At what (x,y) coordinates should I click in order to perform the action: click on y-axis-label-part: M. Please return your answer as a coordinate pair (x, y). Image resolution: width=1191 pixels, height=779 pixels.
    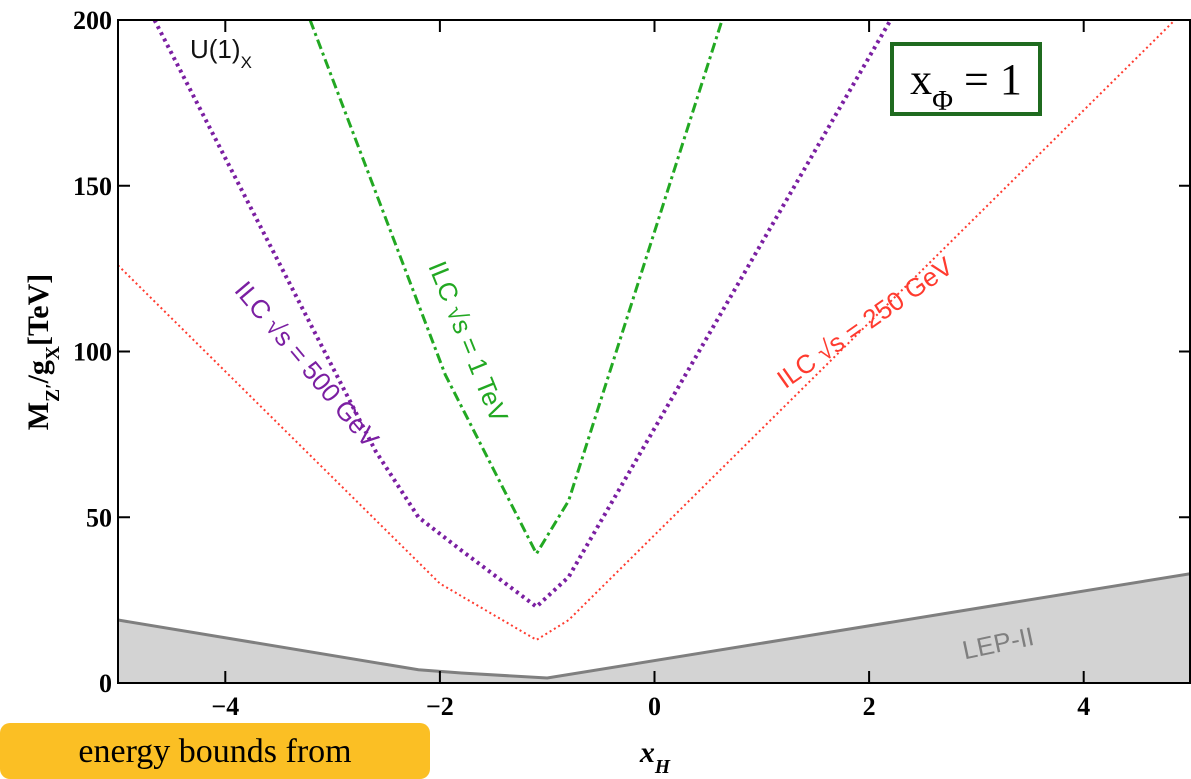
    Looking at the image, I should click on (38, 416).